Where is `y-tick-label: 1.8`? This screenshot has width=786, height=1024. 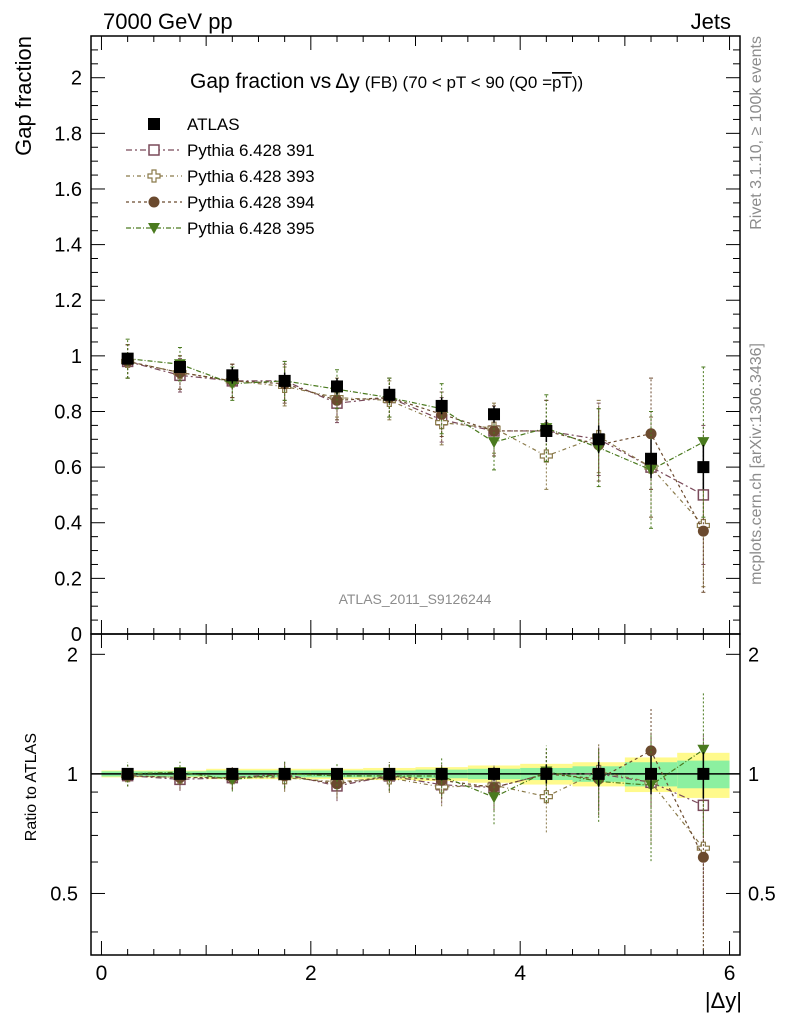 y-tick-label: 1.8 is located at coordinates (68, 134).